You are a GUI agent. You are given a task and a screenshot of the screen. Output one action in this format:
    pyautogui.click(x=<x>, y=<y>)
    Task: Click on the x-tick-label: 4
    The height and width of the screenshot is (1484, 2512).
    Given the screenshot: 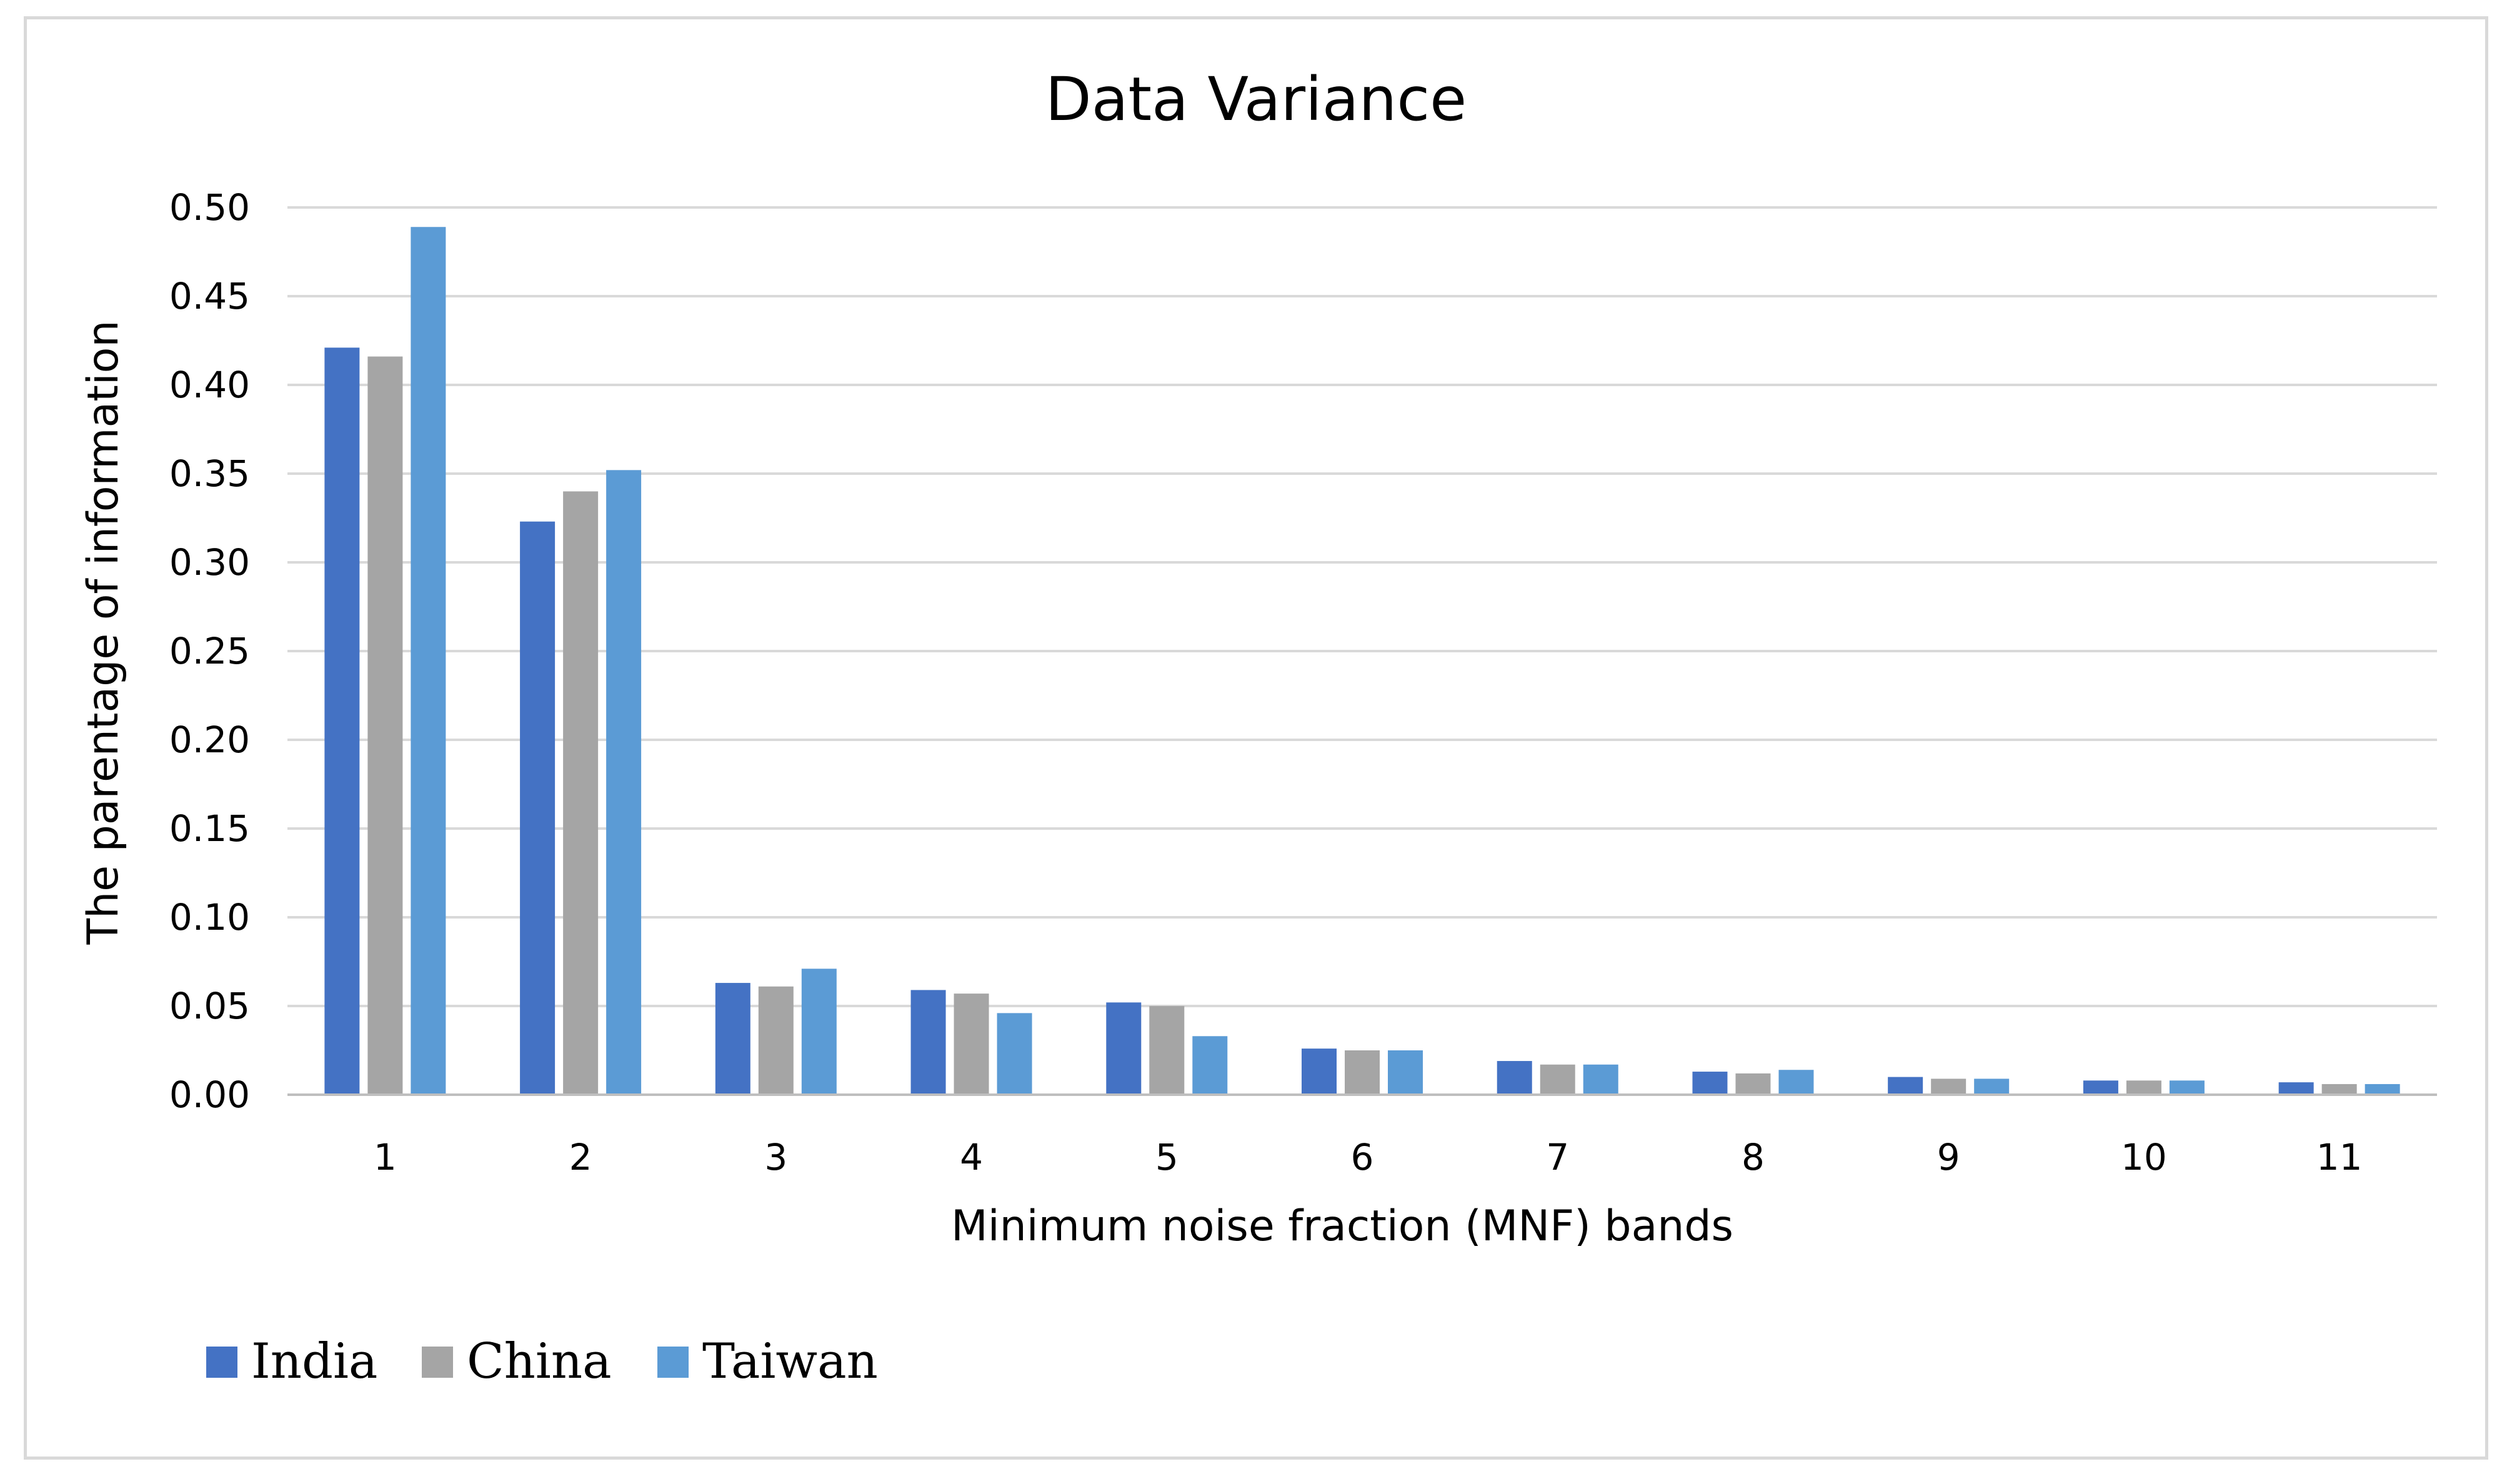 What is the action you would take?
    pyautogui.click(x=971, y=1157)
    